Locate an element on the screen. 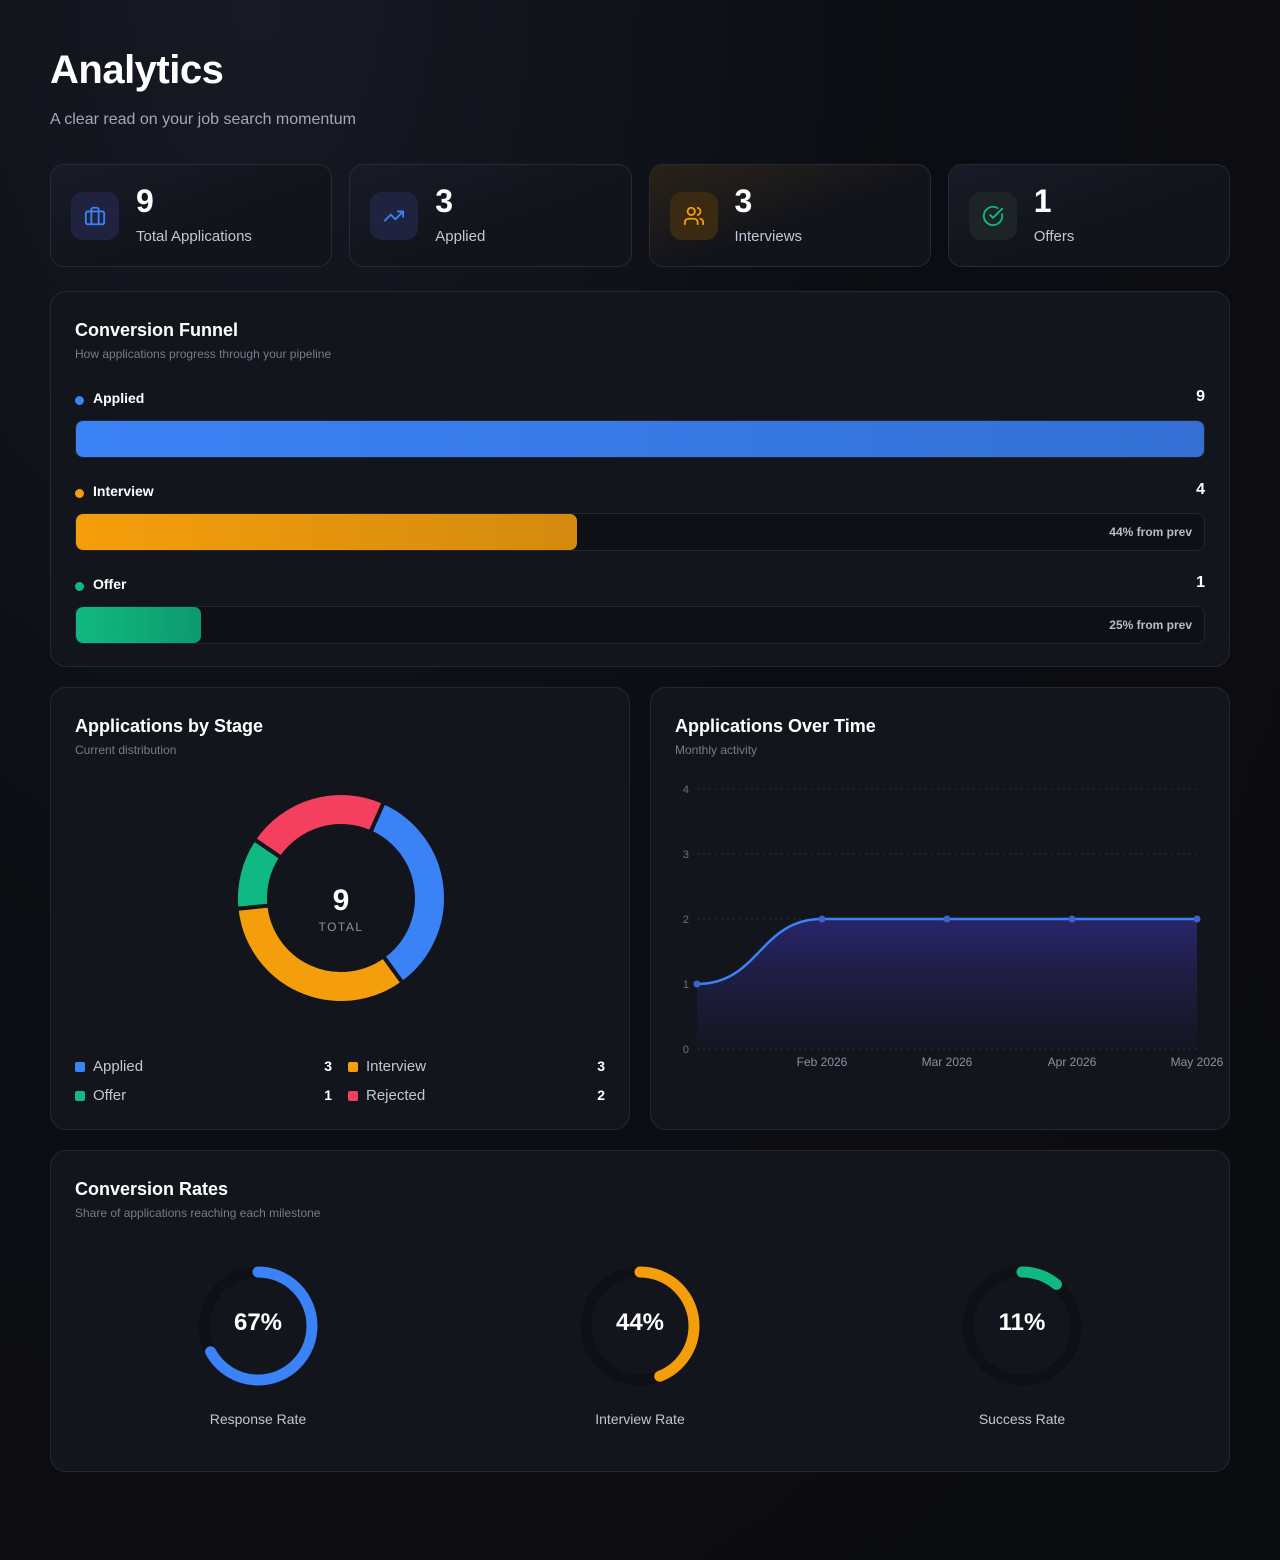  rate-success: 11% Success Rate is located at coordinates (1015, 1361).